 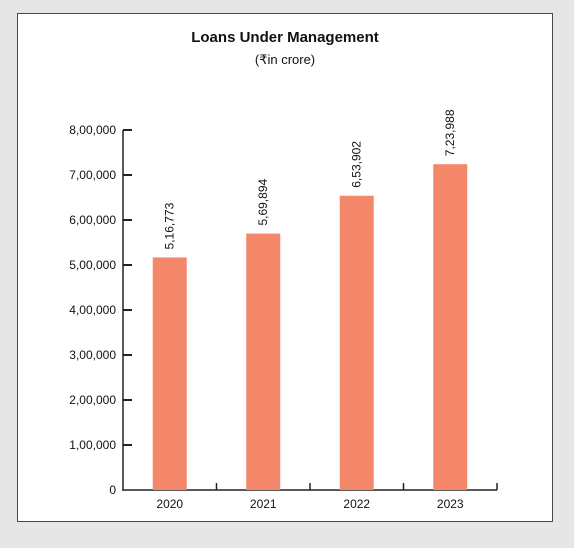 I want to click on y-tick-label: 7,00,000, so click(x=92, y=175).